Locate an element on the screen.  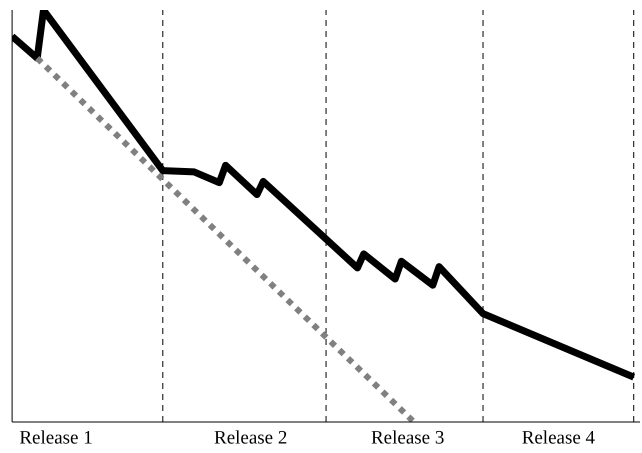
x-tick-label: Release 2 is located at coordinates (251, 437).